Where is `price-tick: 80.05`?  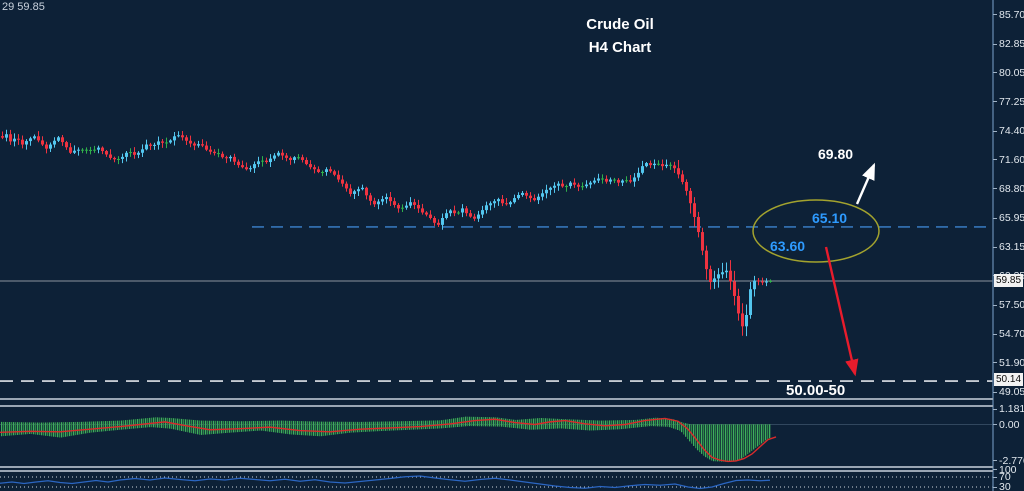 price-tick: 80.05 is located at coordinates (1008, 73).